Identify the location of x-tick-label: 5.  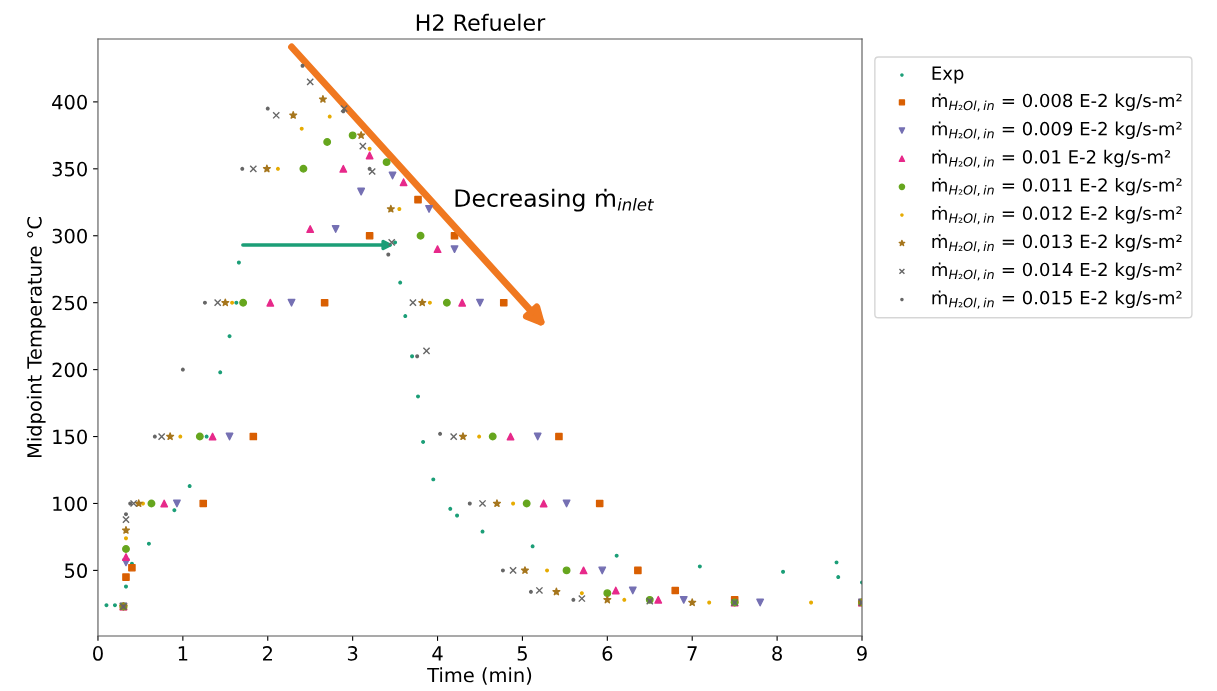
(522, 653).